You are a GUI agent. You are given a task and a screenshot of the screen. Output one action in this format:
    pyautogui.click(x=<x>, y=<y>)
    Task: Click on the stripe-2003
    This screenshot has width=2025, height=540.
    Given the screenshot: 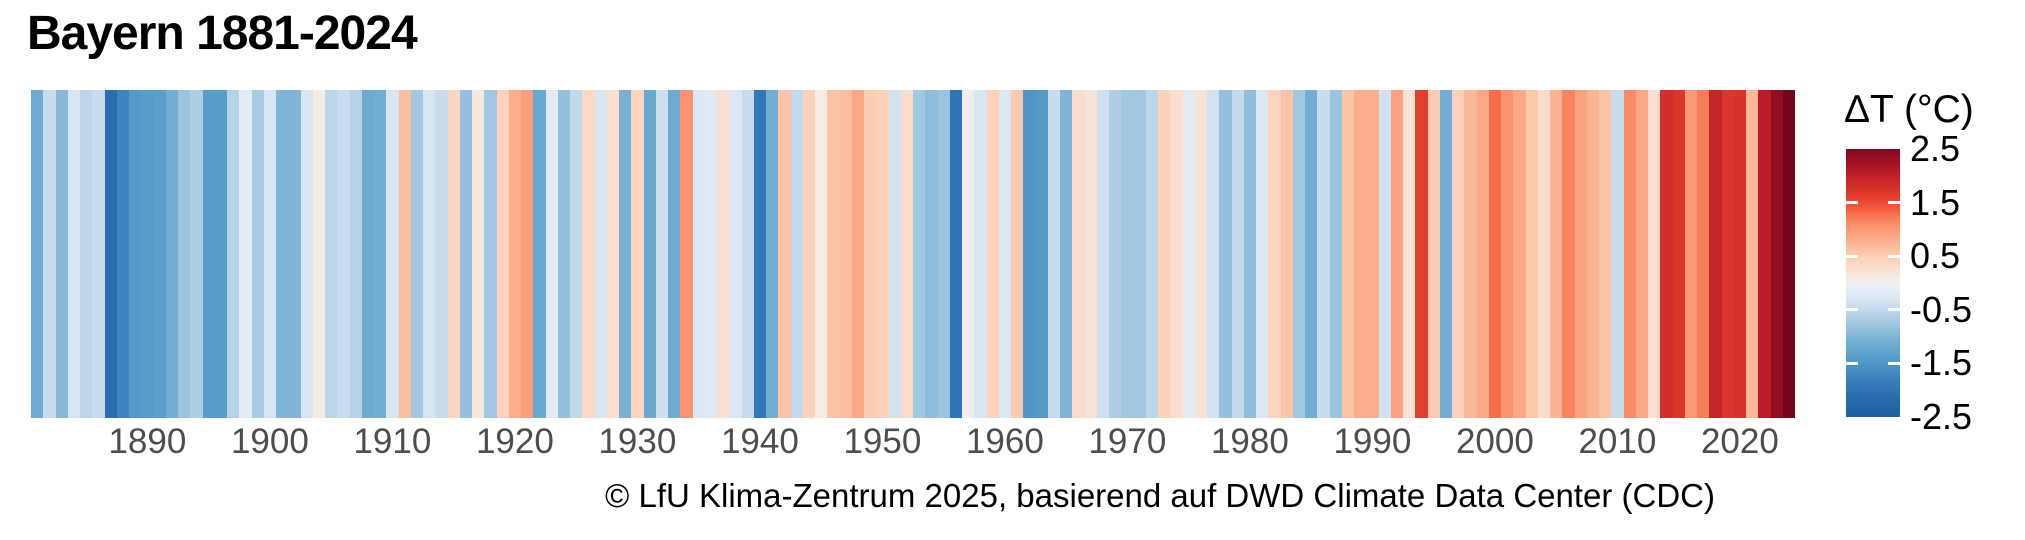 What is the action you would take?
    pyautogui.click(x=1531, y=254)
    